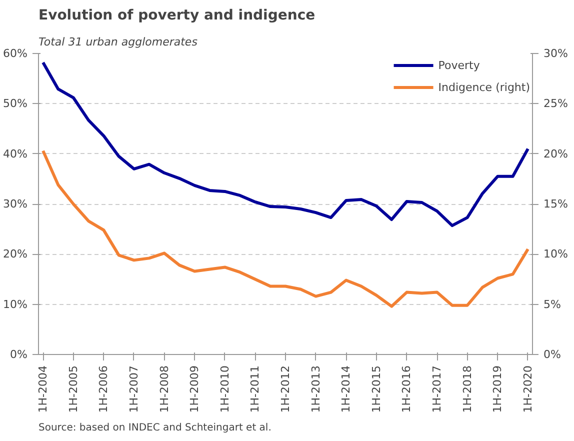 This screenshot has height=441, width=574. I want to click on x-tick-label: 1H-2005, so click(73, 389).